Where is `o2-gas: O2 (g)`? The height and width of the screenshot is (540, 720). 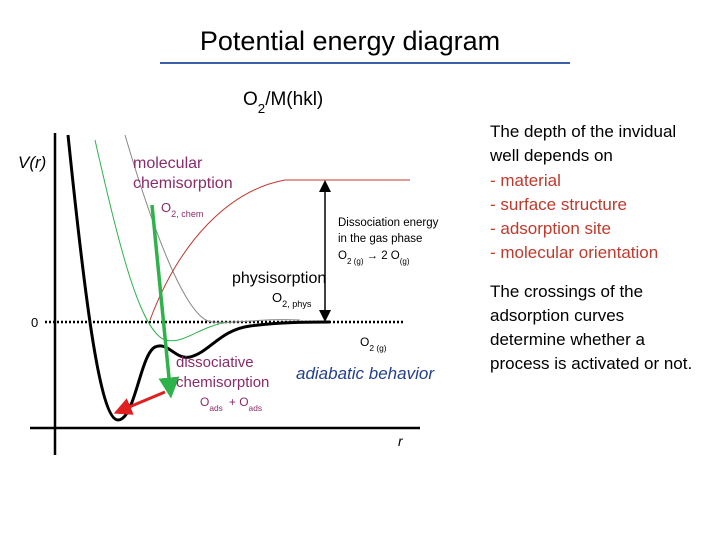
o2-gas: O2 (g) is located at coordinates (373, 344).